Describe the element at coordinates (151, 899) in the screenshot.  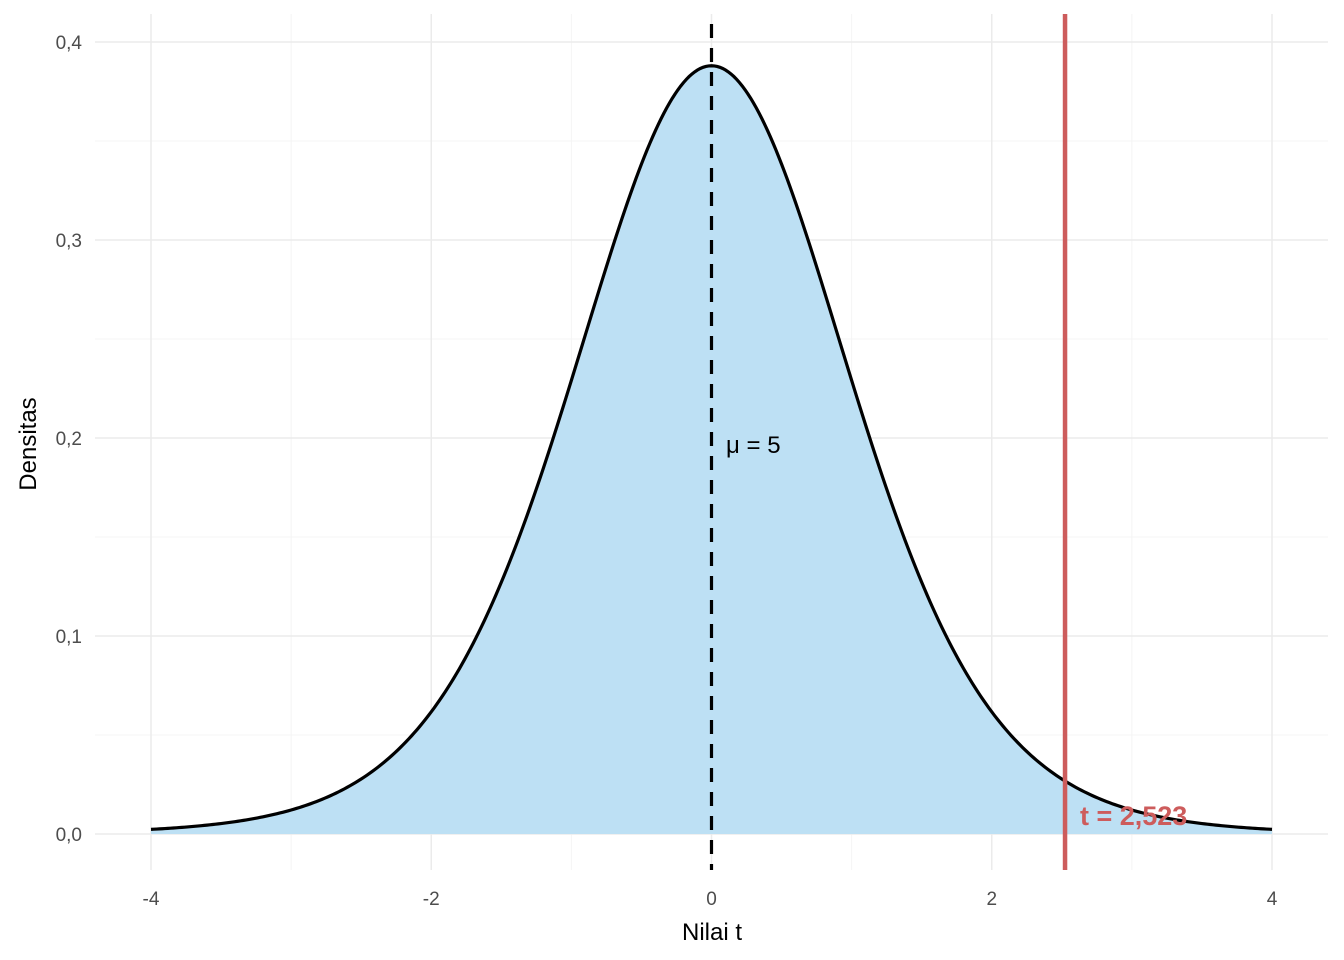
I see `x-tick-label: -4` at that location.